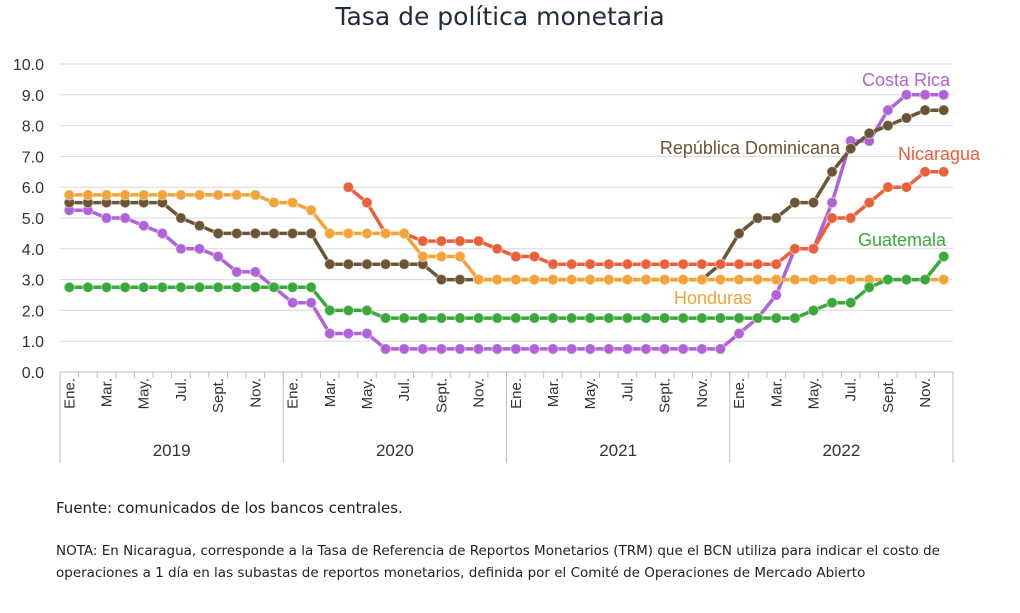 The width and height of the screenshot is (1020, 613). I want to click on y-tick-label: 2.0, so click(33, 311).